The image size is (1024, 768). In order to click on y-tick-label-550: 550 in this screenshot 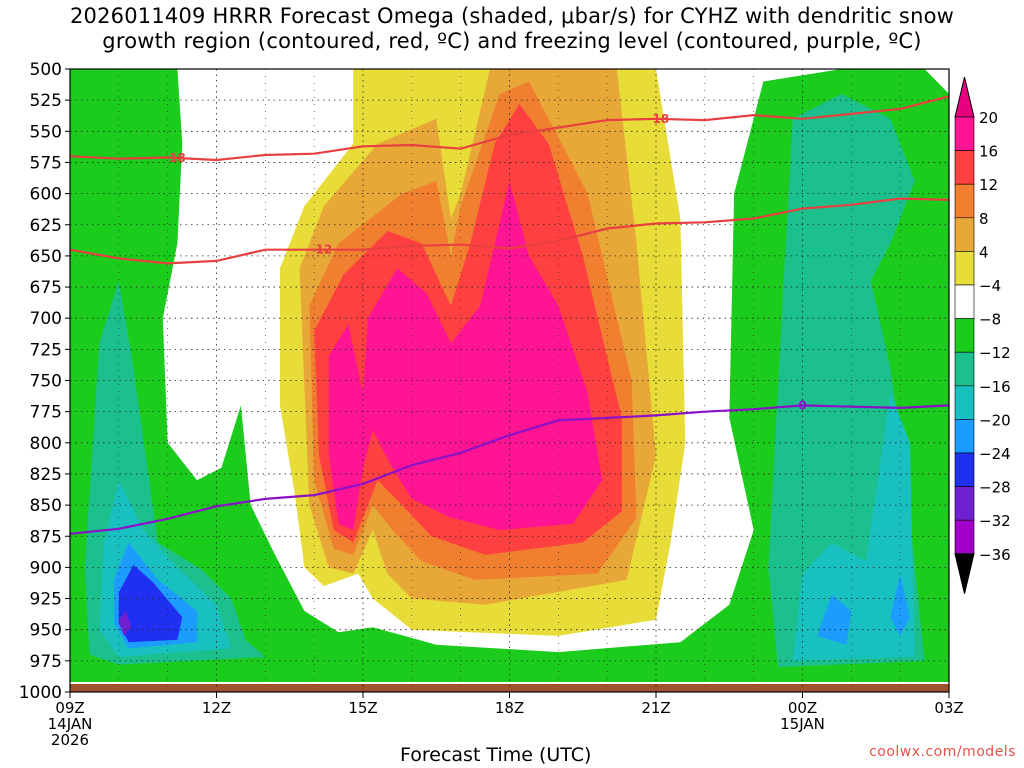, I will do `click(46, 132)`.